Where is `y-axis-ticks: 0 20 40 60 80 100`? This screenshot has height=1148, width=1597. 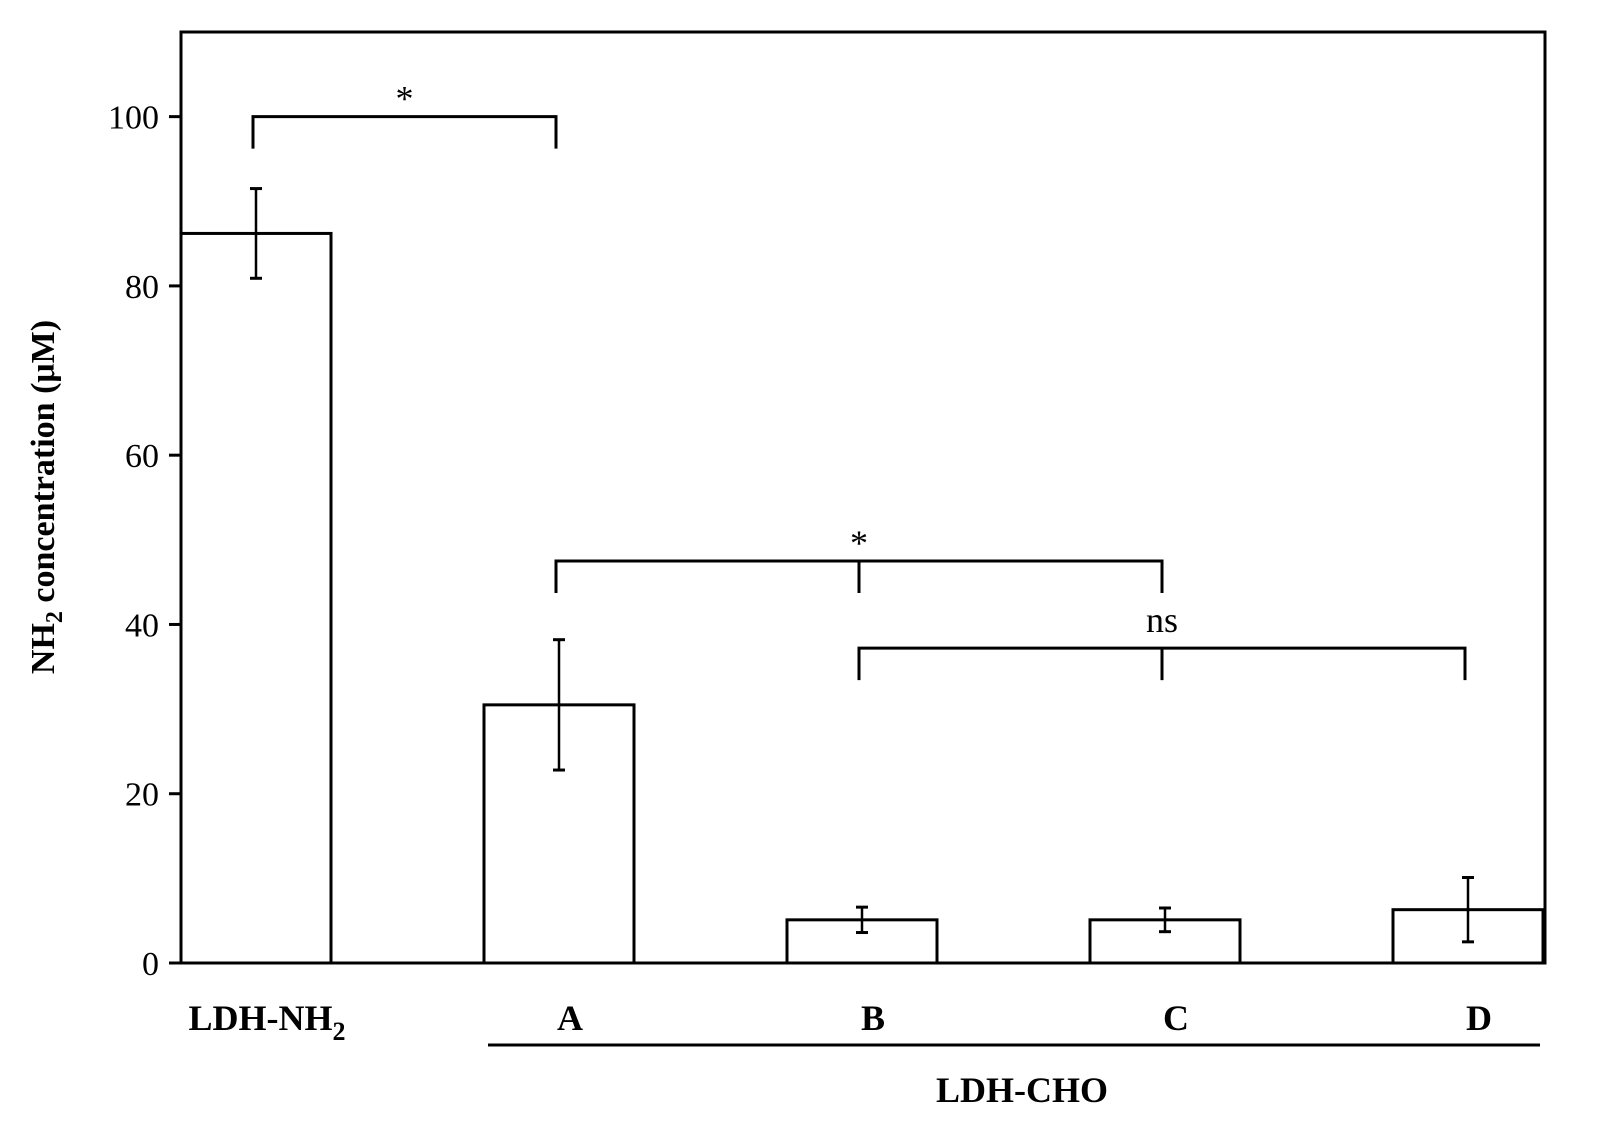 y-axis-ticks: 0 20 40 60 80 100 is located at coordinates (144, 541).